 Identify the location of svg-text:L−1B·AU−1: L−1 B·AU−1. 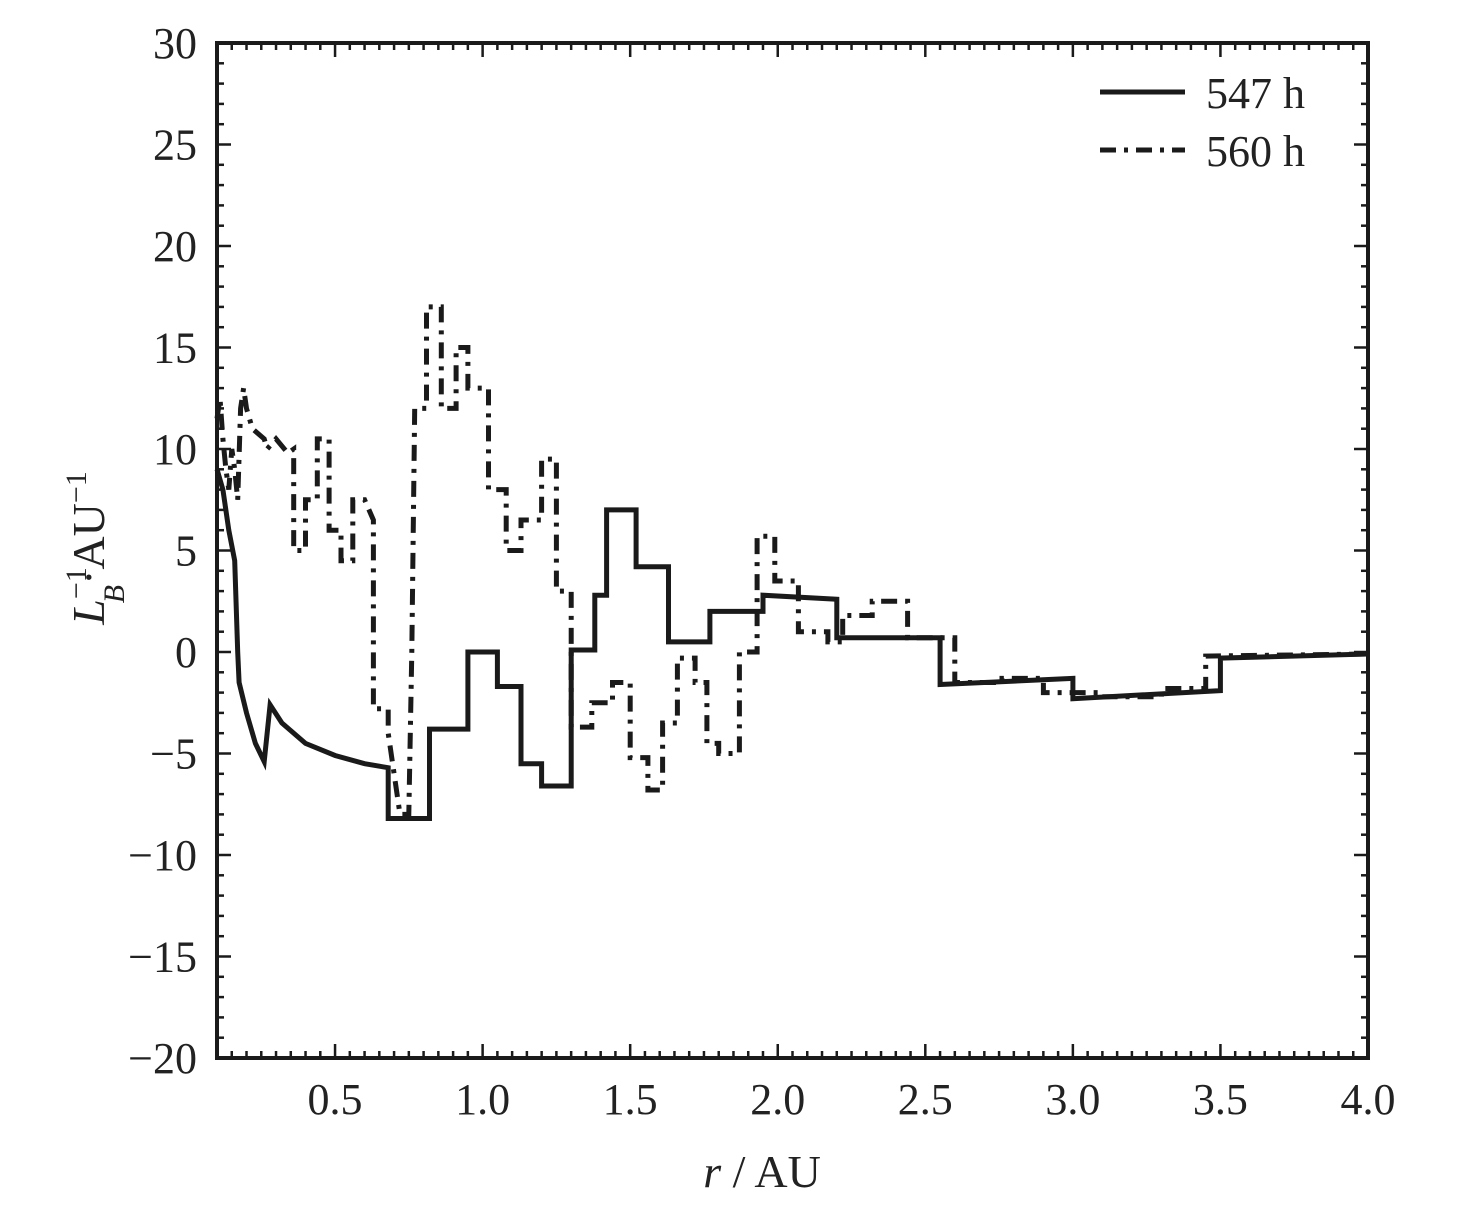
(95, 548).